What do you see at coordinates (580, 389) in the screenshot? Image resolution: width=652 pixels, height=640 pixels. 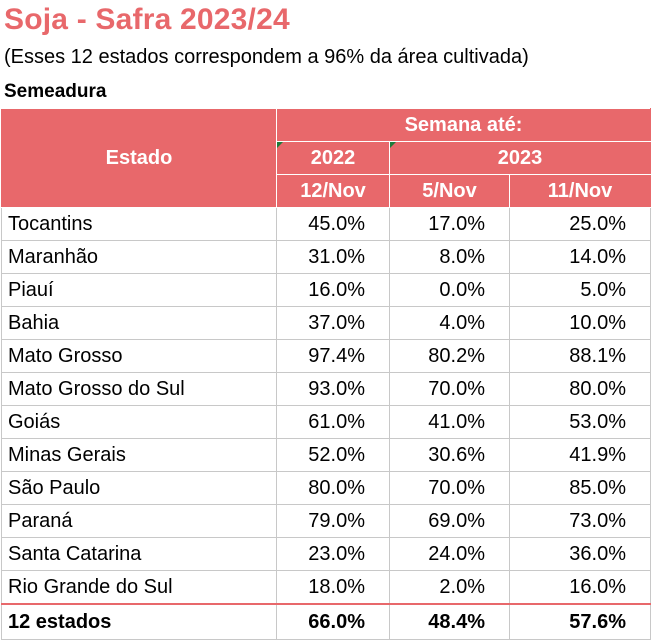 I see `cell-2023-11nov: 80.0%` at bounding box center [580, 389].